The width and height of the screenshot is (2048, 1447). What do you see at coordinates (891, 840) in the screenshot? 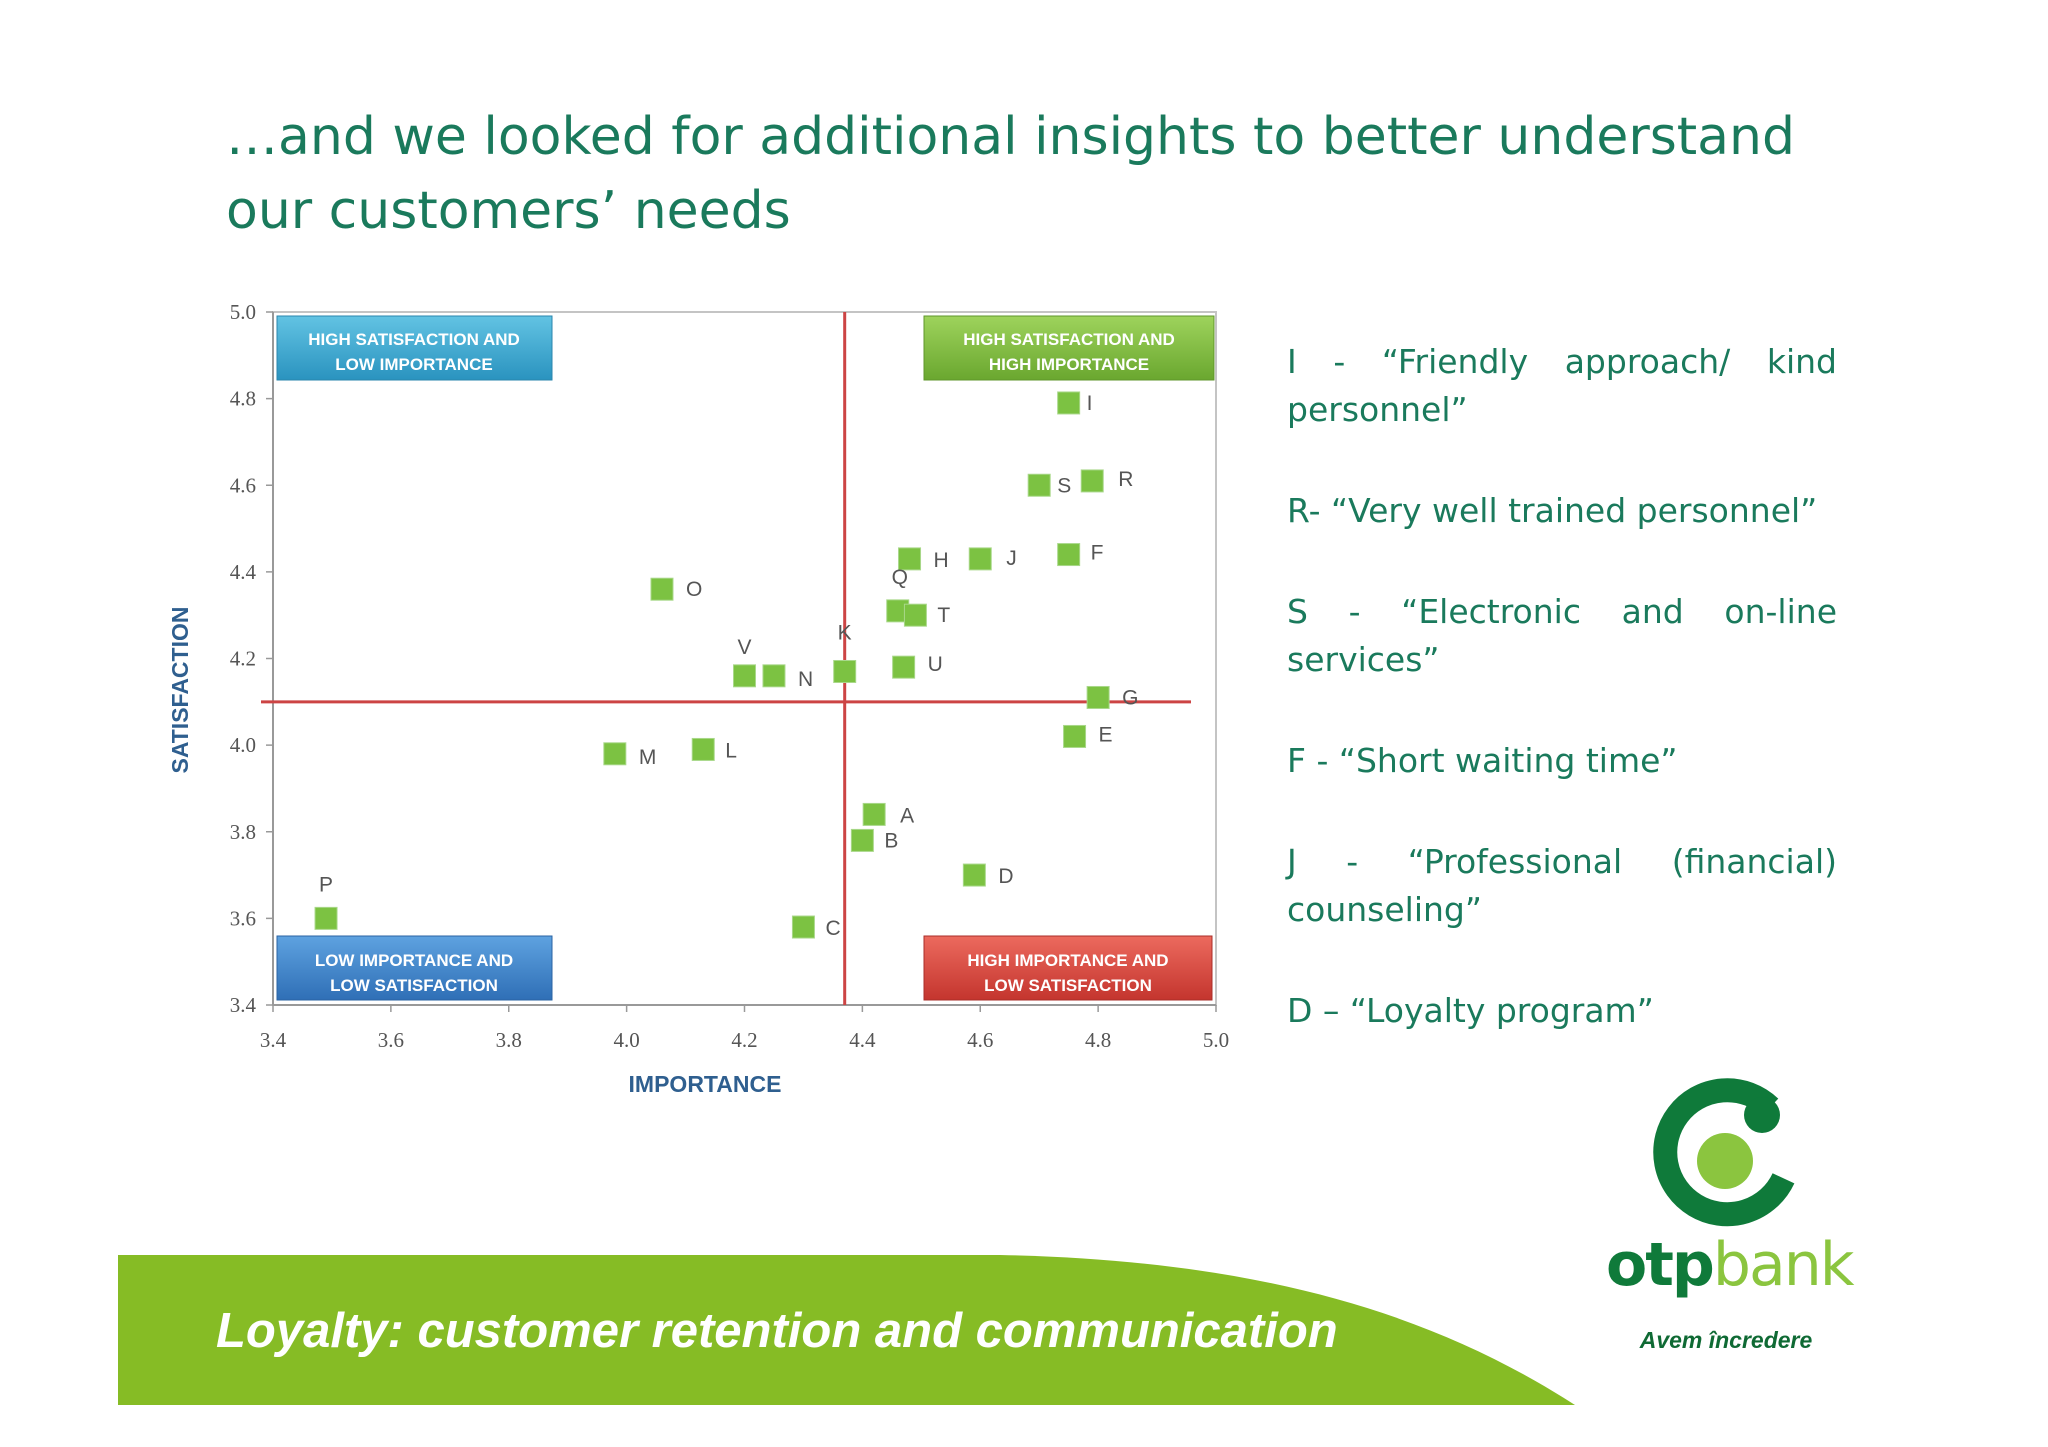
I see `point-label-b: B` at bounding box center [891, 840].